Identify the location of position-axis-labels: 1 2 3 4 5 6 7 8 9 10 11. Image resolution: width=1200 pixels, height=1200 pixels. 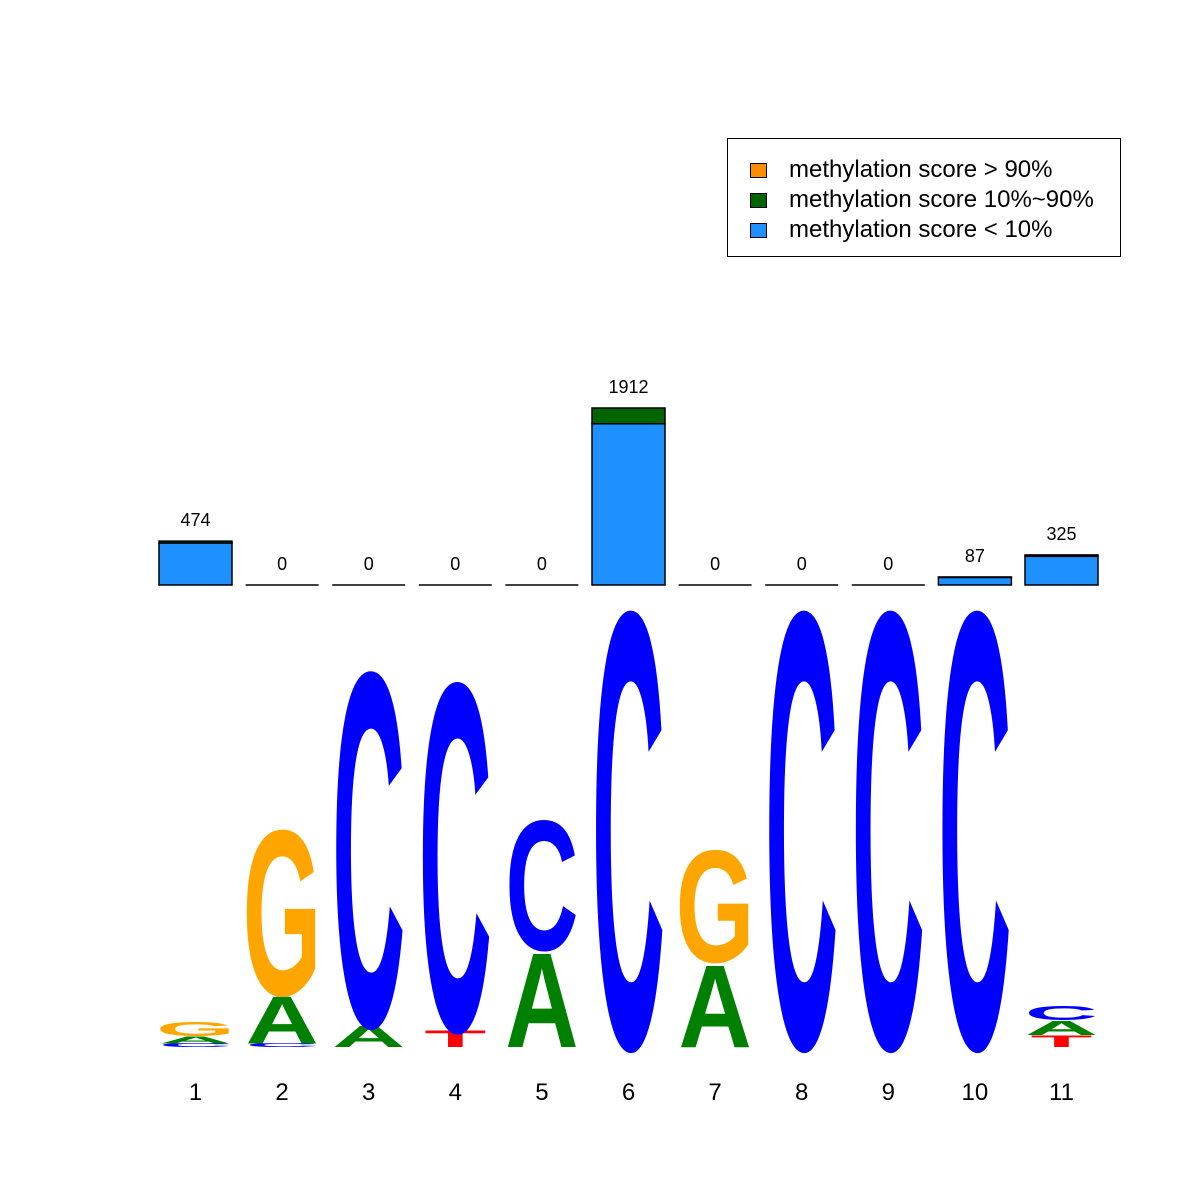
(631, 1092).